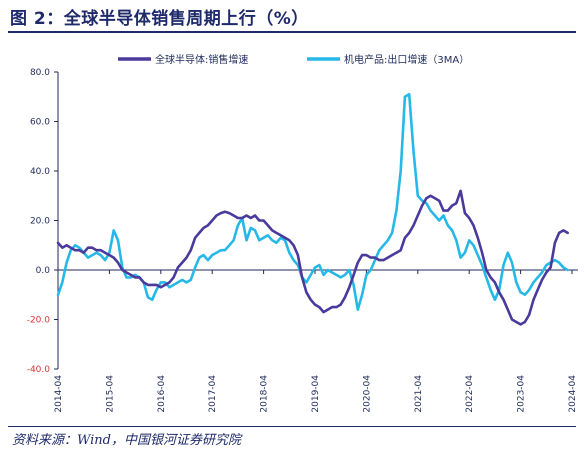 The image size is (584, 454). Describe the element at coordinates (292, 426) in the screenshot. I see `source-rule` at that location.